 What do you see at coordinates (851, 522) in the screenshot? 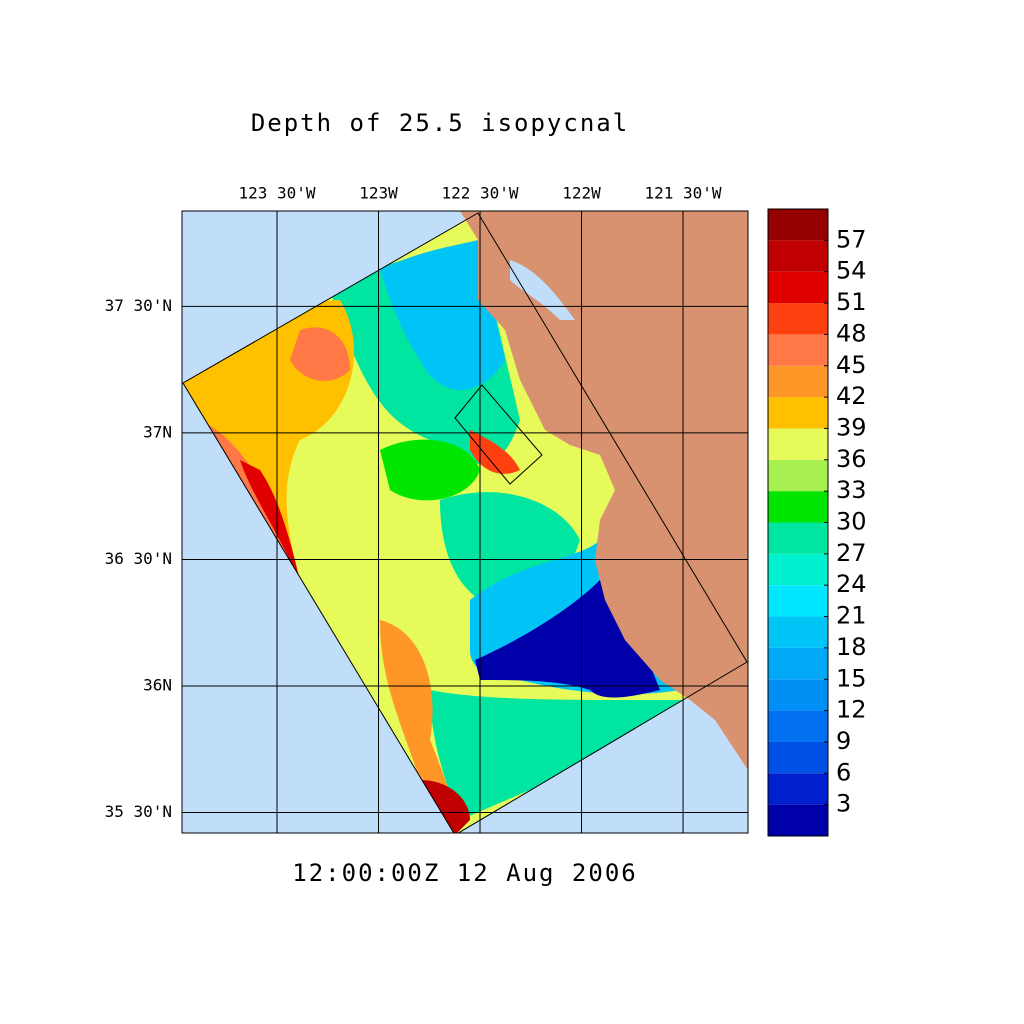
I see `colorbar-tick-label: 30` at bounding box center [851, 522].